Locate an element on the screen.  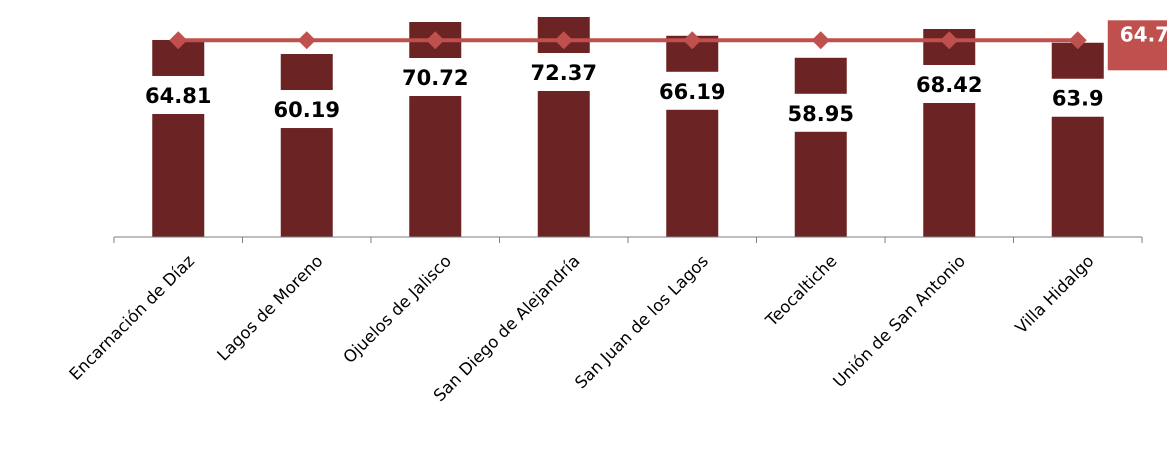
data-label: 66.19 is located at coordinates (692, 92).